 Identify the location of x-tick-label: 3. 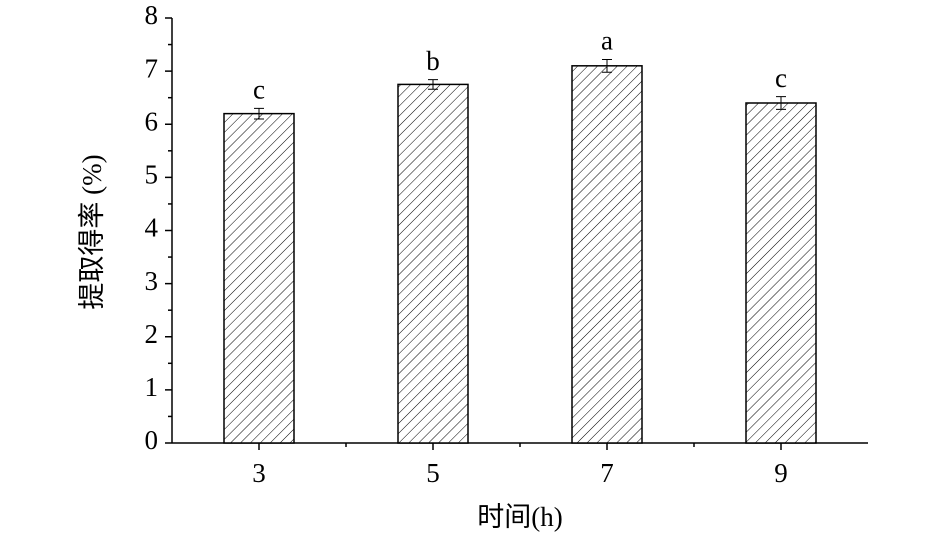
(259, 473).